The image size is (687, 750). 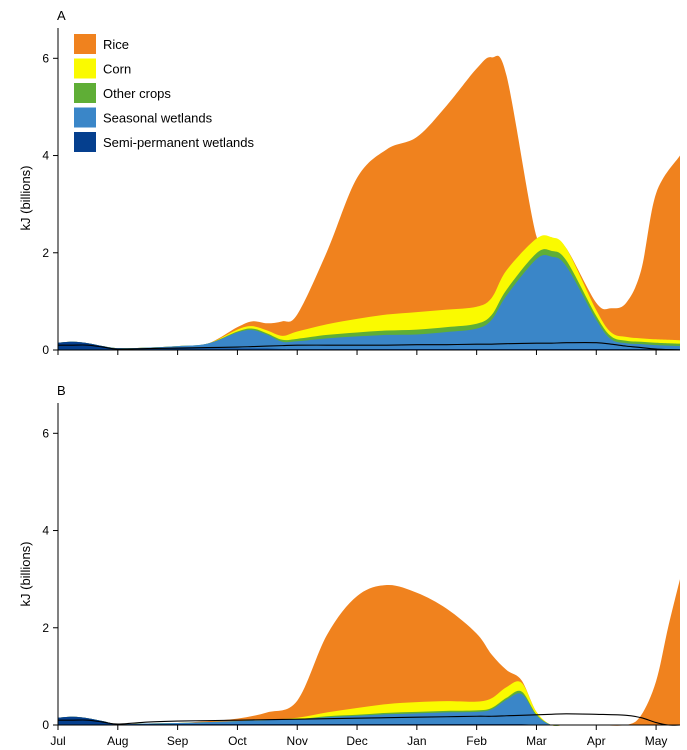 What do you see at coordinates (25, 573) in the screenshot?
I see `panel-b-y-axis-title: kJ (billions)` at bounding box center [25, 573].